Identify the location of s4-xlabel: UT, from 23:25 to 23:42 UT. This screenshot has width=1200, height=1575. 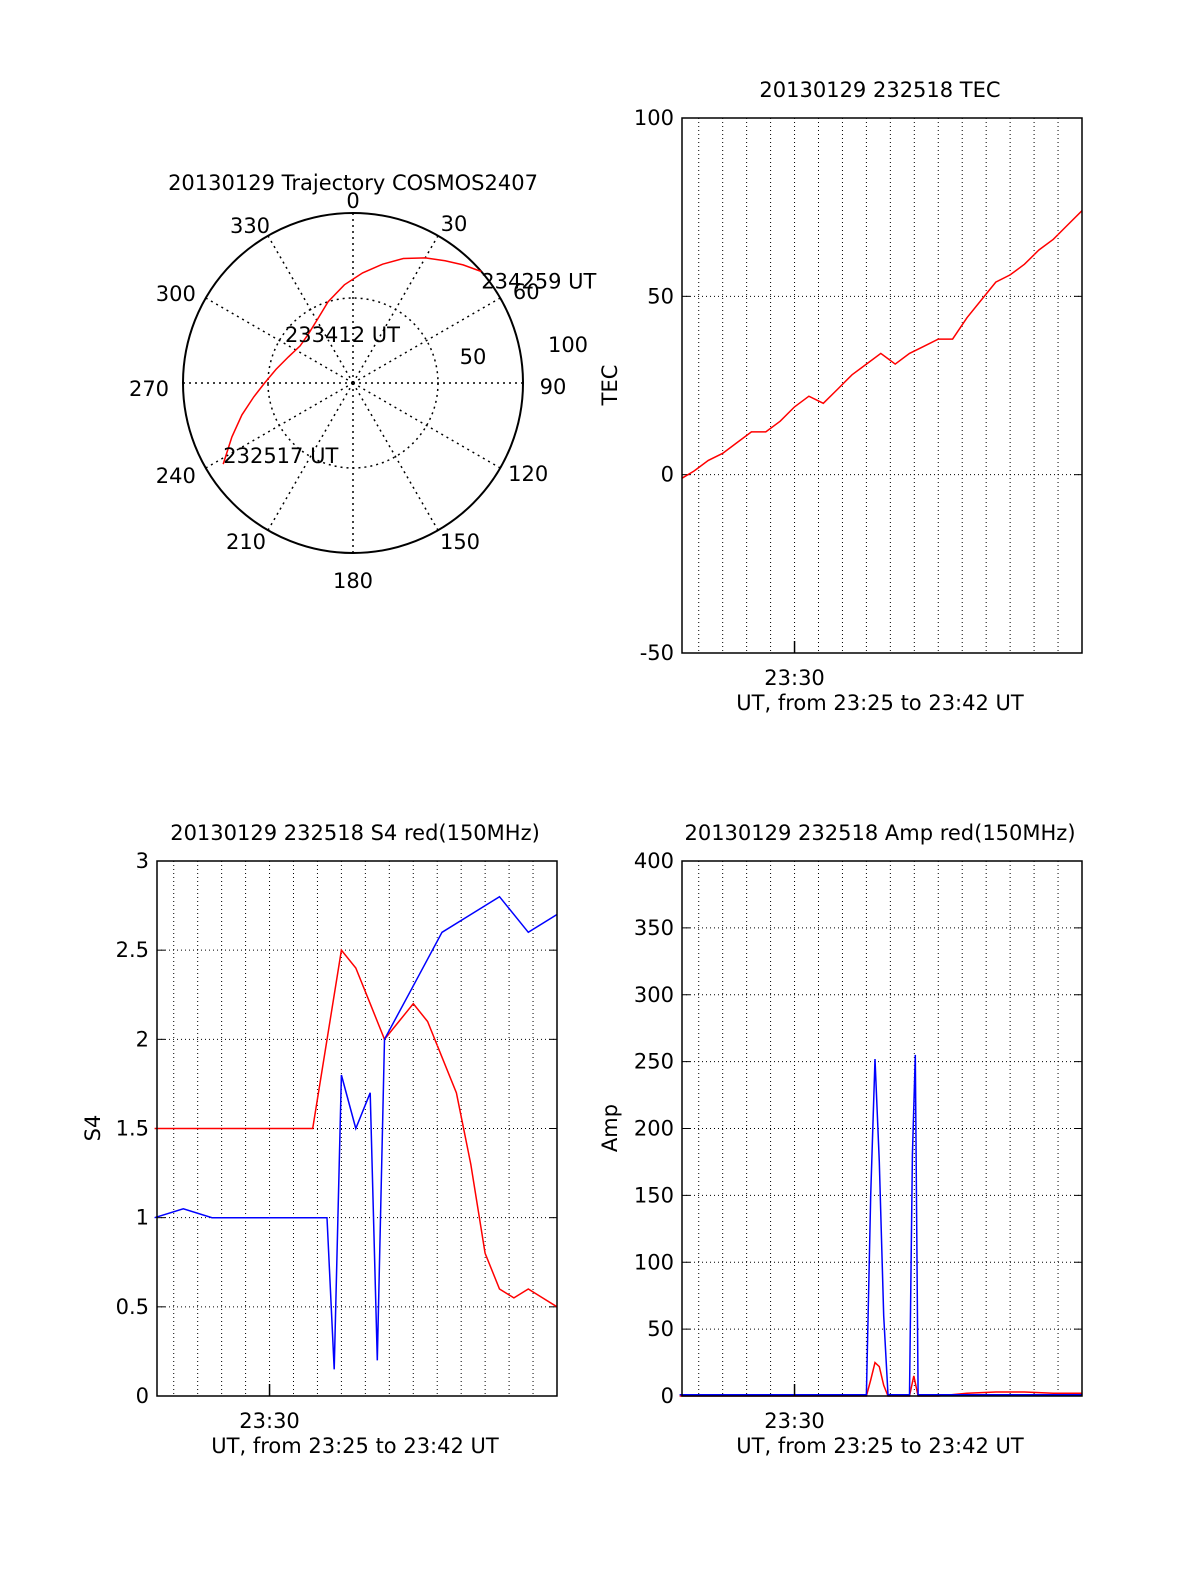
(355, 1446).